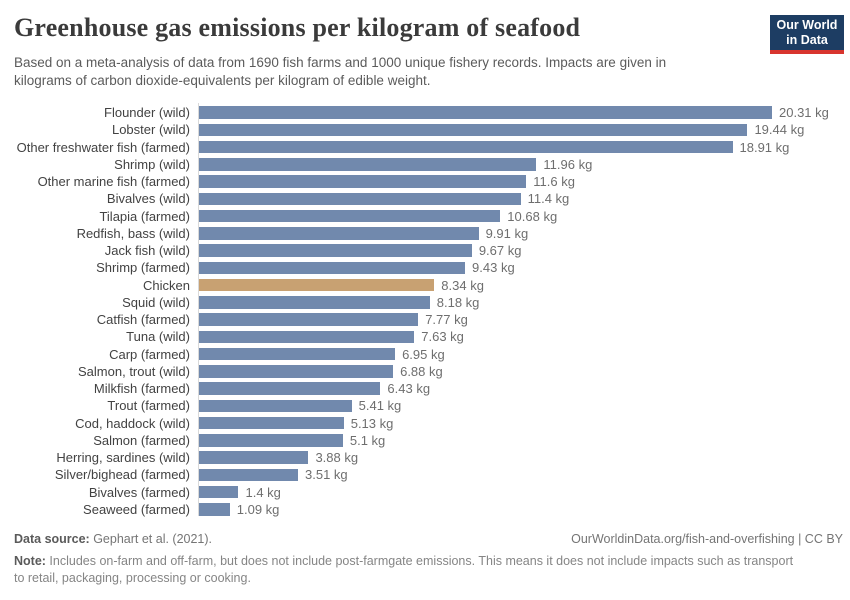 The width and height of the screenshot is (850, 600). I want to click on y-axis-line, so click(198, 309).